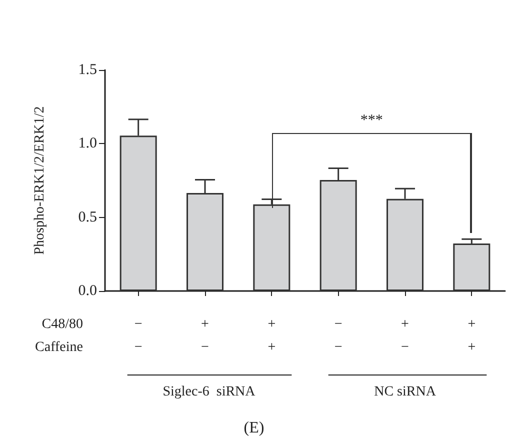 The width and height of the screenshot is (509, 445). Describe the element at coordinates (371, 120) in the screenshot. I see `annotation: ***` at that location.